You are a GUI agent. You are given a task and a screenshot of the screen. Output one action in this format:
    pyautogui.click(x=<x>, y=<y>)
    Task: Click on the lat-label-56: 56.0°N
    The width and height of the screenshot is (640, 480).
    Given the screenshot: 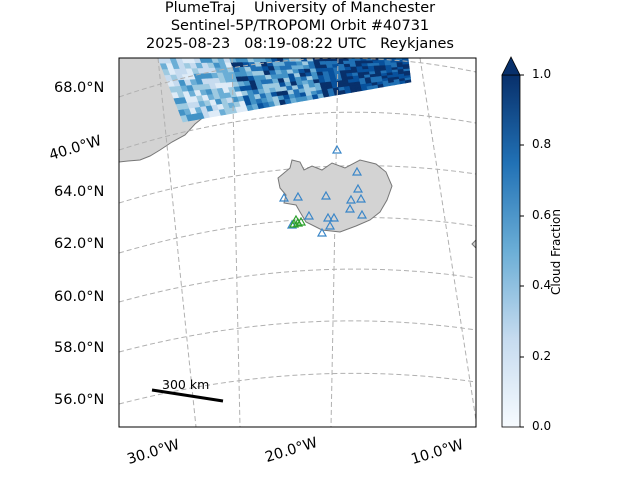 What is the action you would take?
    pyautogui.click(x=79, y=400)
    